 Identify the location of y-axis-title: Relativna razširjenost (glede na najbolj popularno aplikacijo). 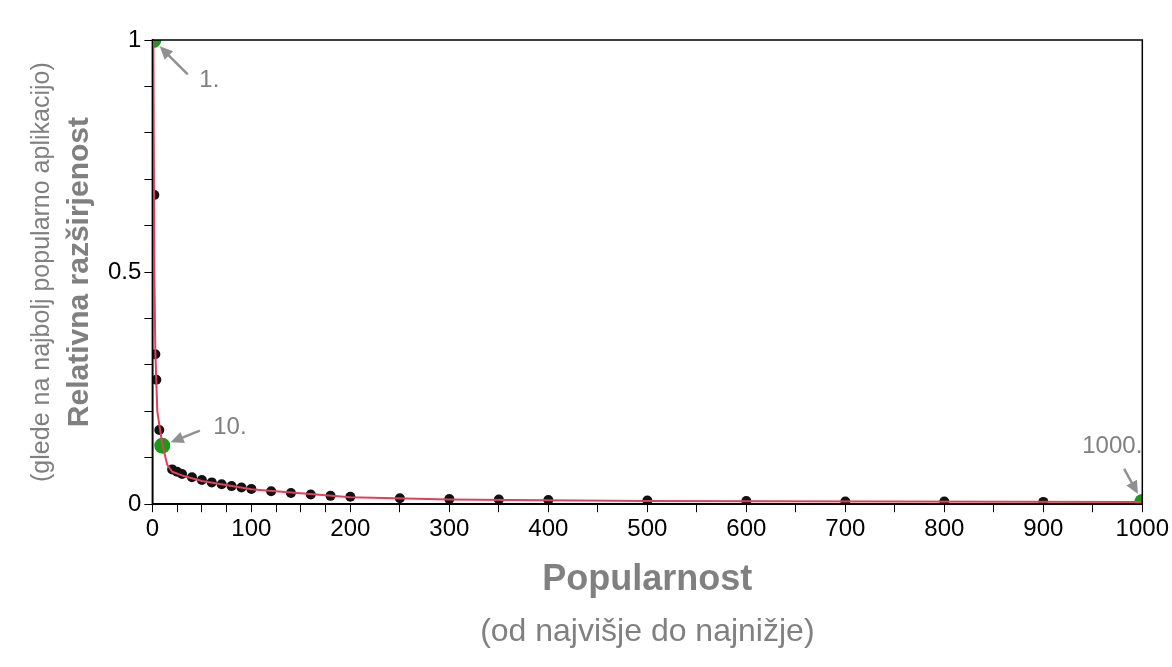
(60, 272).